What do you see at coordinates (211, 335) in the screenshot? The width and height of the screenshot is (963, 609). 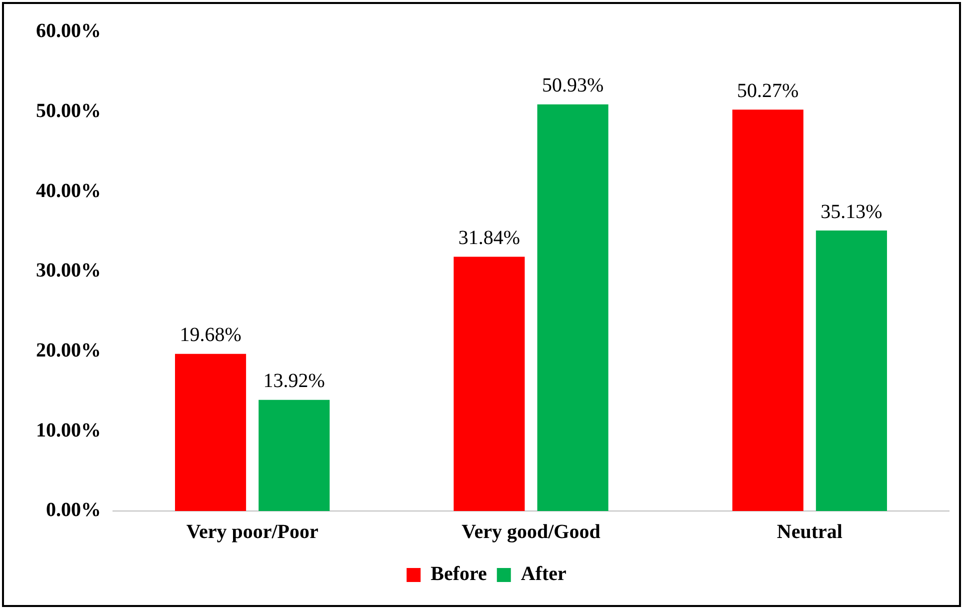 I see `data-label: 19.68%` at bounding box center [211, 335].